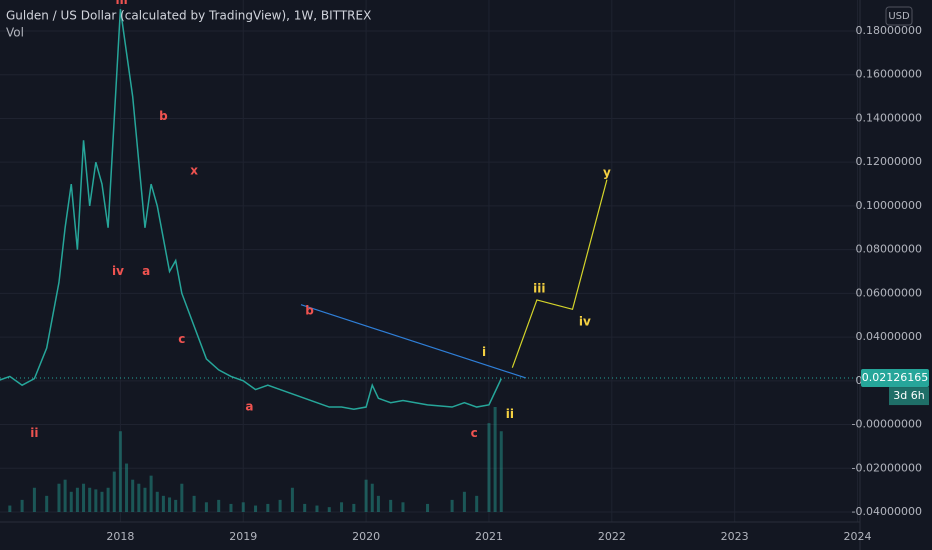 The width and height of the screenshot is (932, 550). I want to click on y-tick-label: 0.14000000, so click(889, 117).